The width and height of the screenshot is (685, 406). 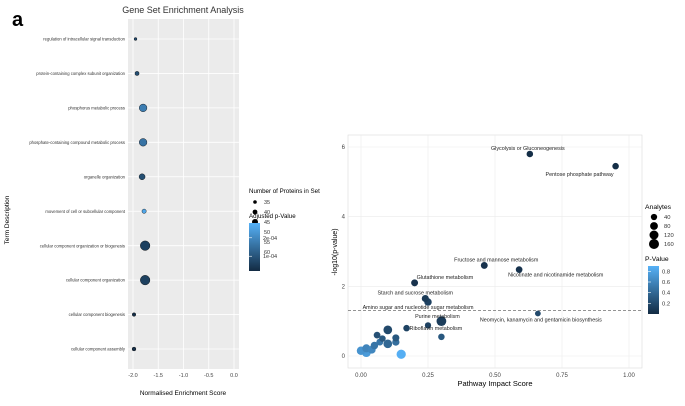 I want to click on legend-a-colorbar, so click(x=254, y=247).